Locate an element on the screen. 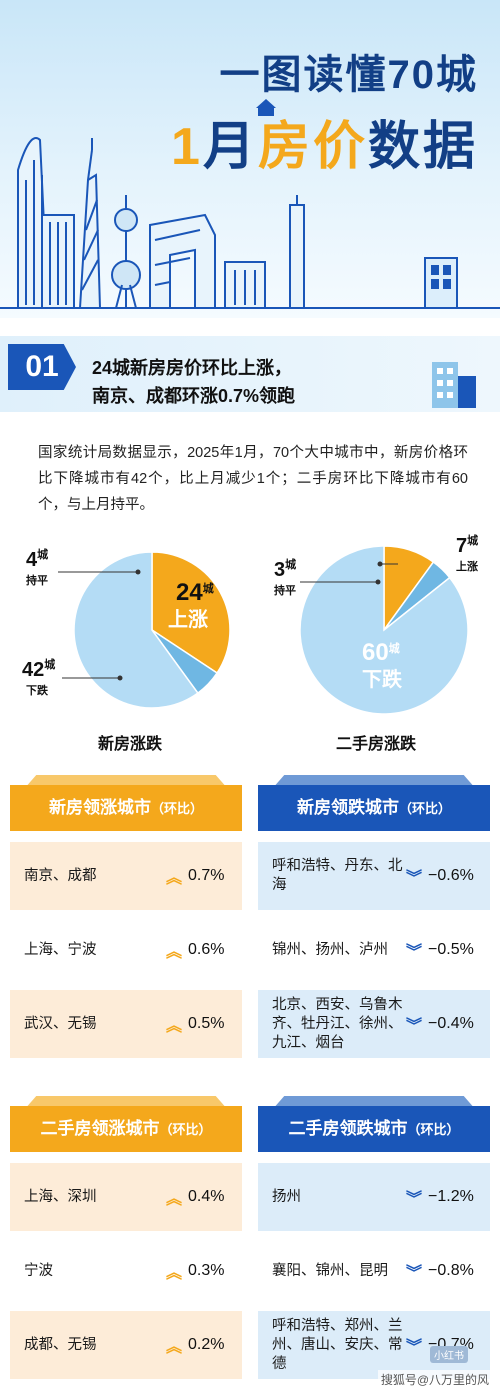  table-row: 上海、宁波 ︽ 0.6% is located at coordinates (126, 950).